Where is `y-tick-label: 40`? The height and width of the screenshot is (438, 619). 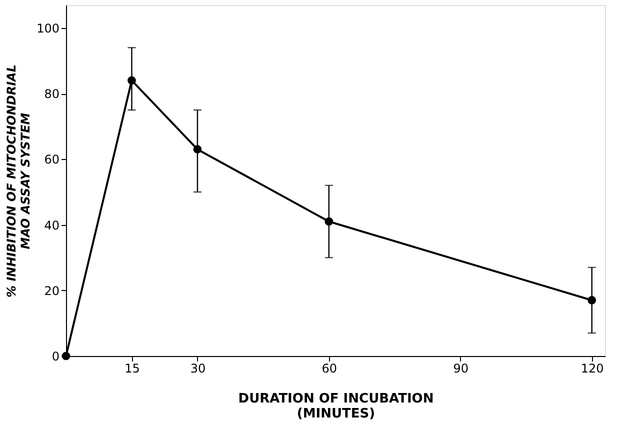
y-tick-label: 40 is located at coordinates (52, 225).